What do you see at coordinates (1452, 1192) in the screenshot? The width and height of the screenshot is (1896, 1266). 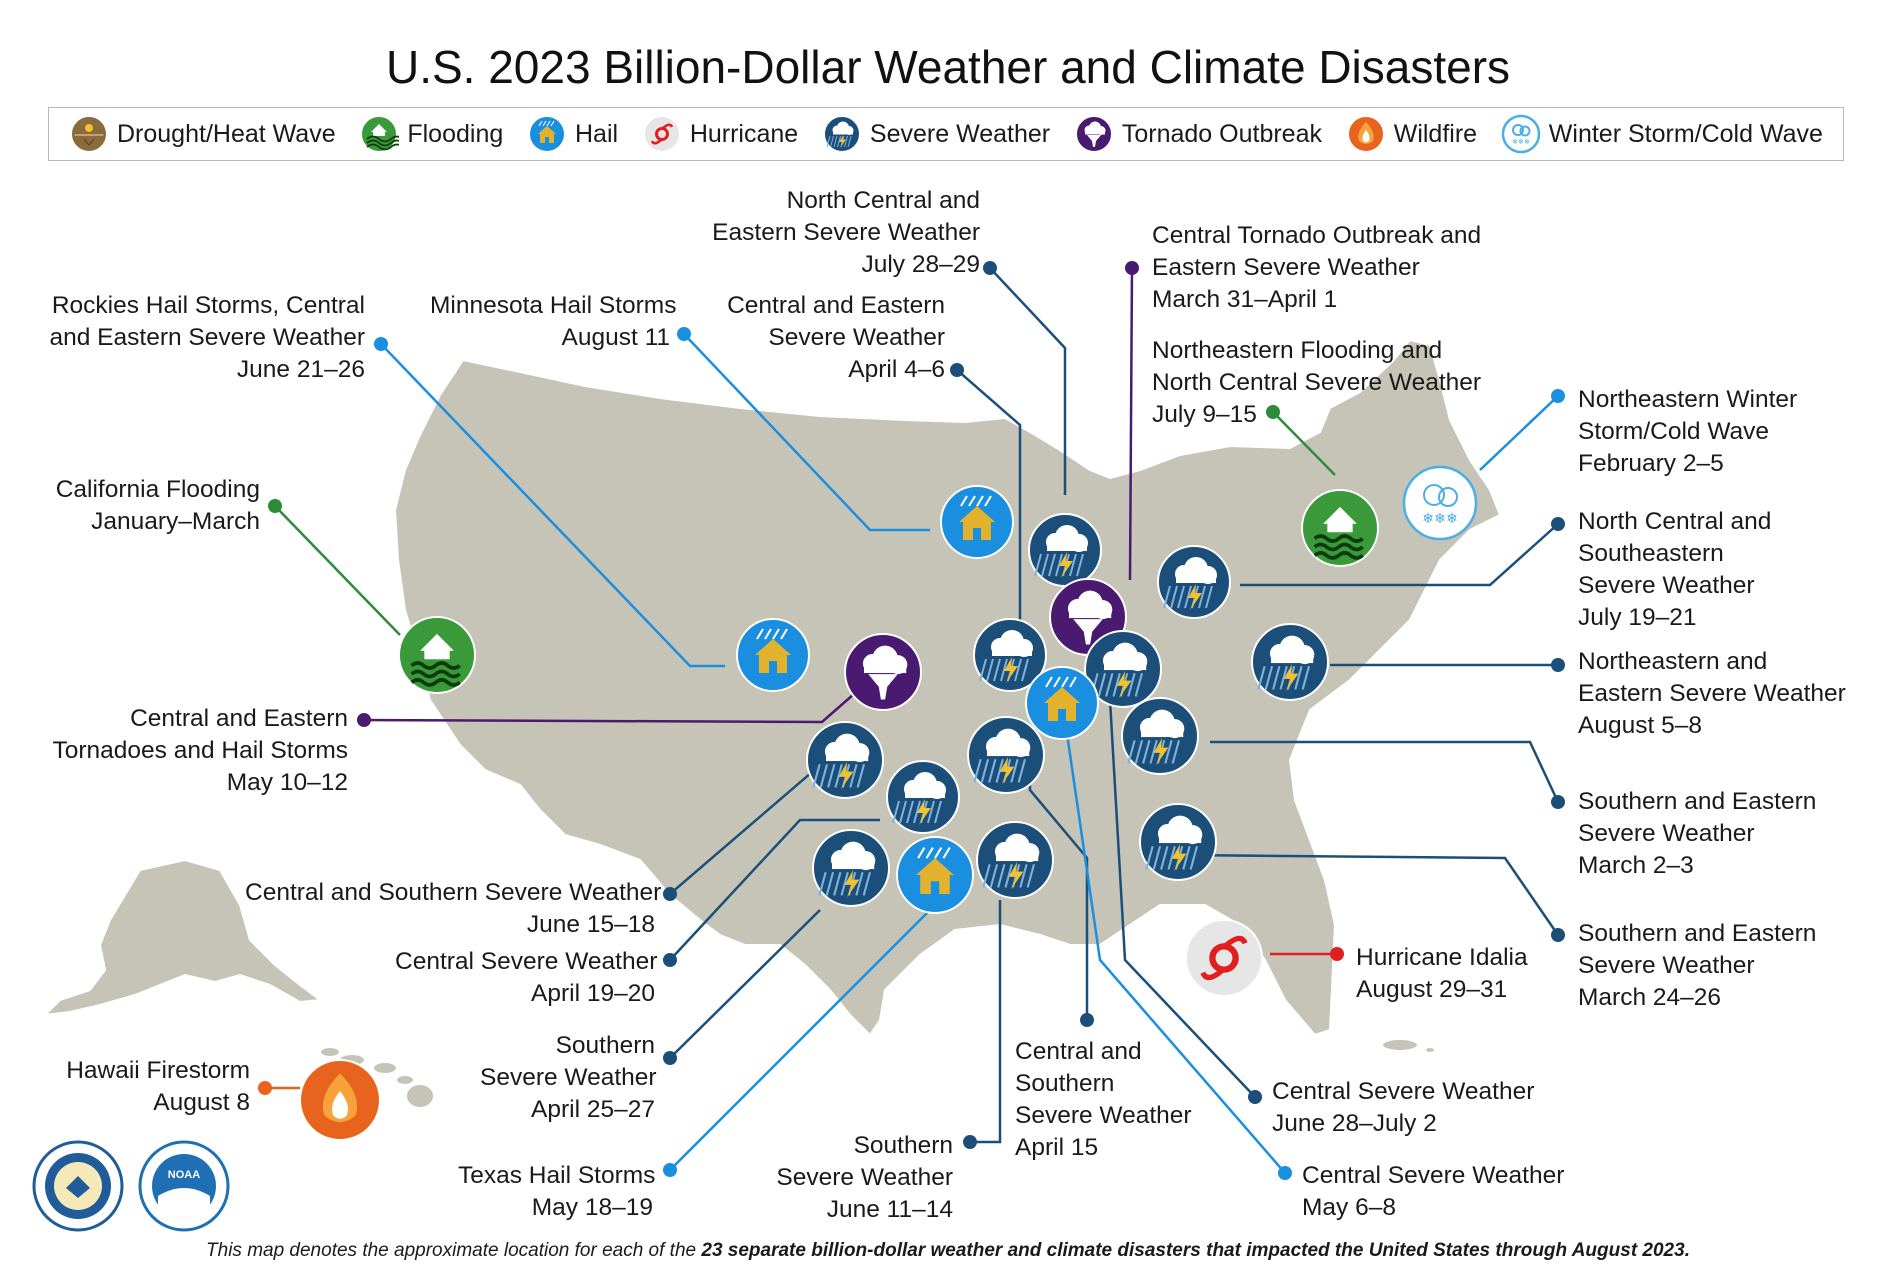 I see `event-label: Central Severe Weather May 6–8` at bounding box center [1452, 1192].